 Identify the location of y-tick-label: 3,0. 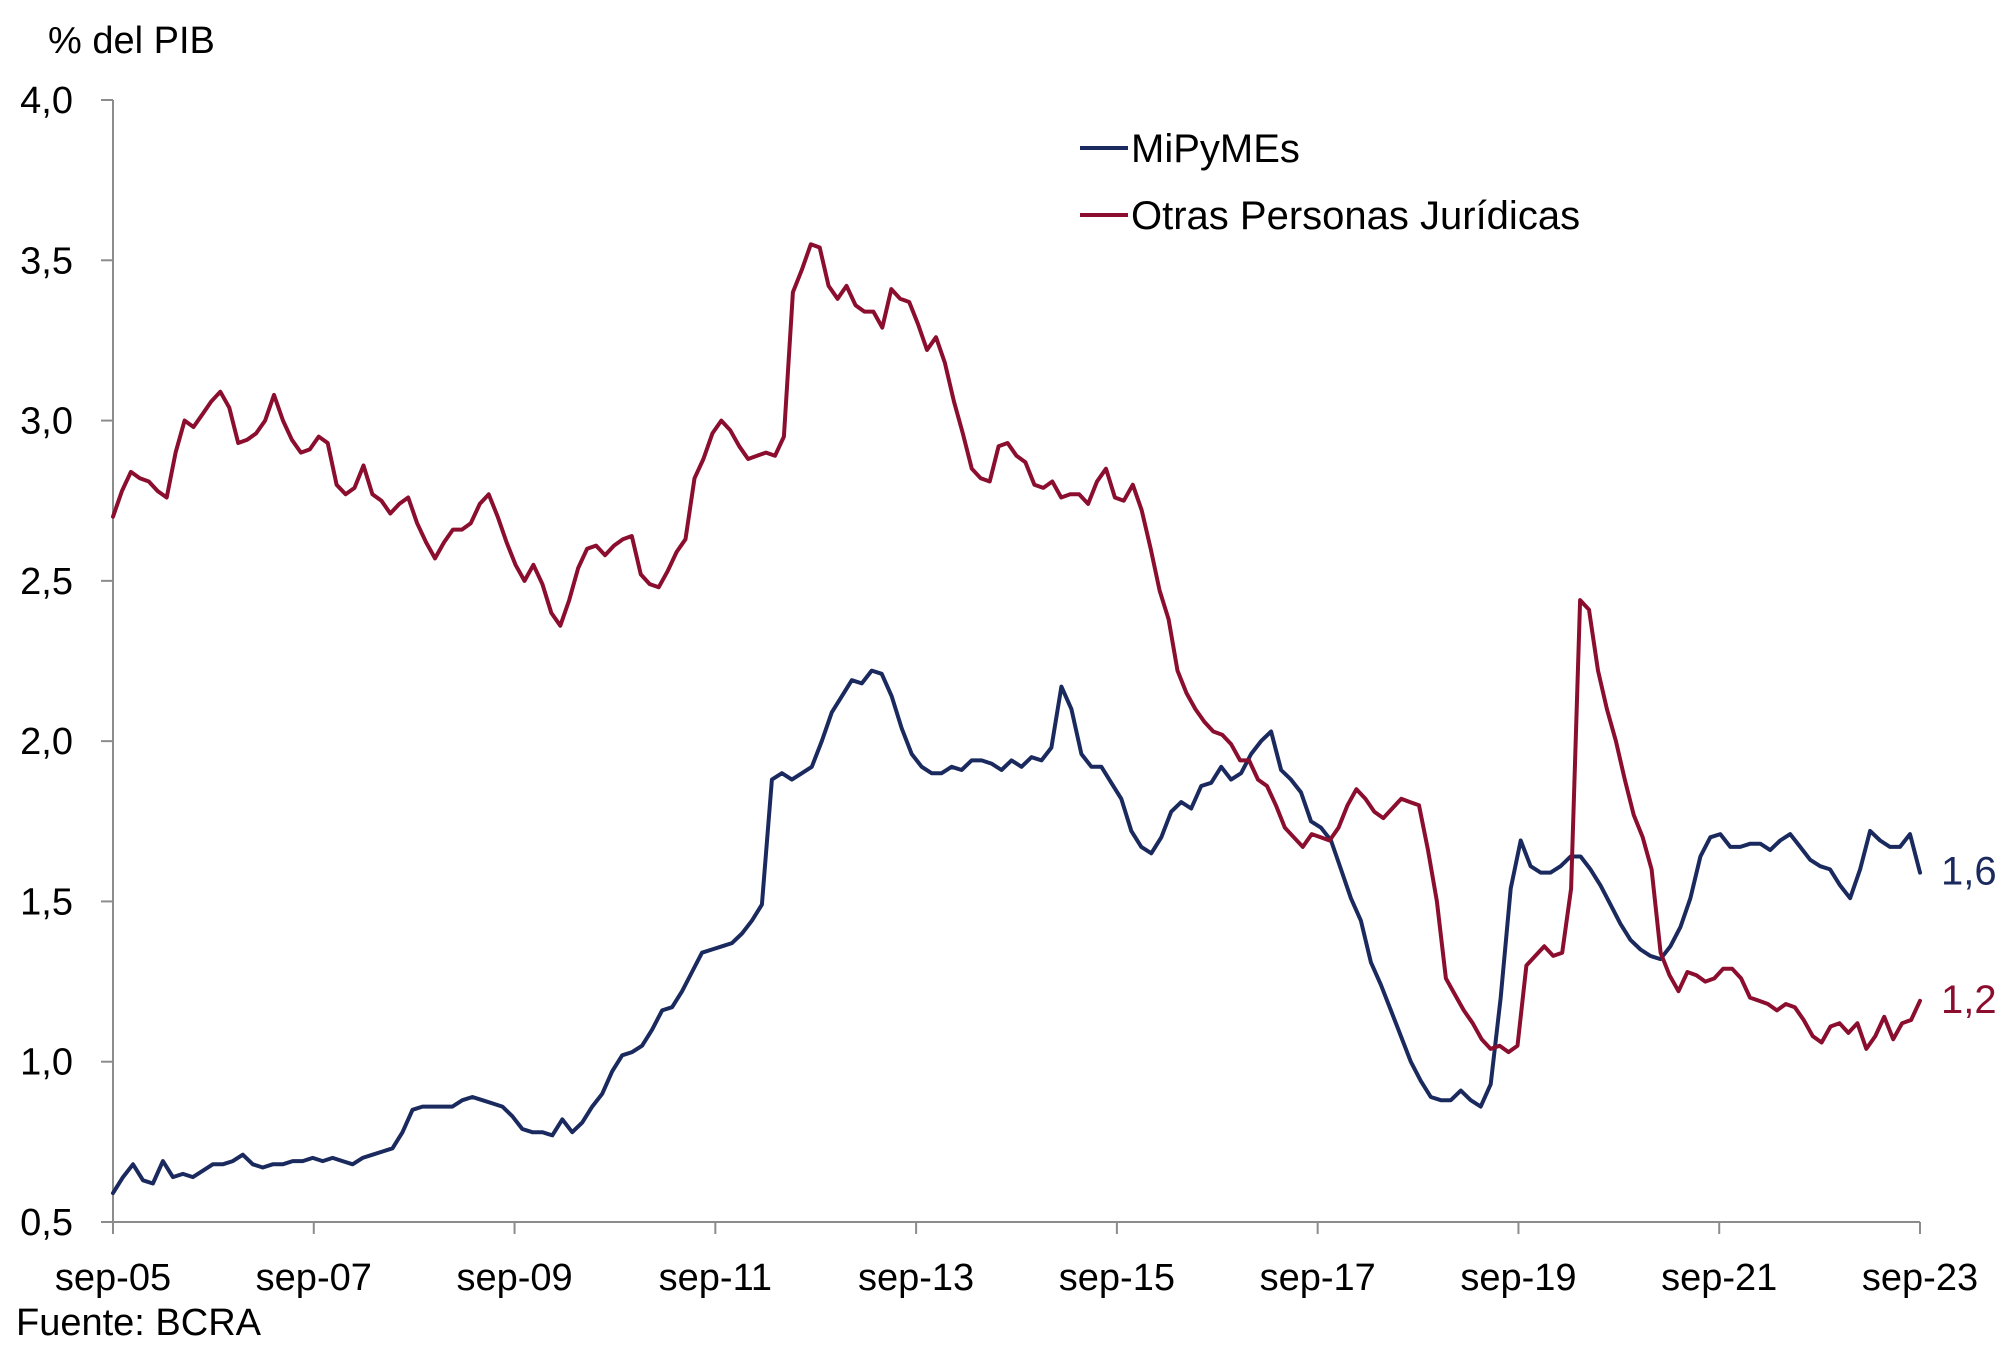
(46, 422).